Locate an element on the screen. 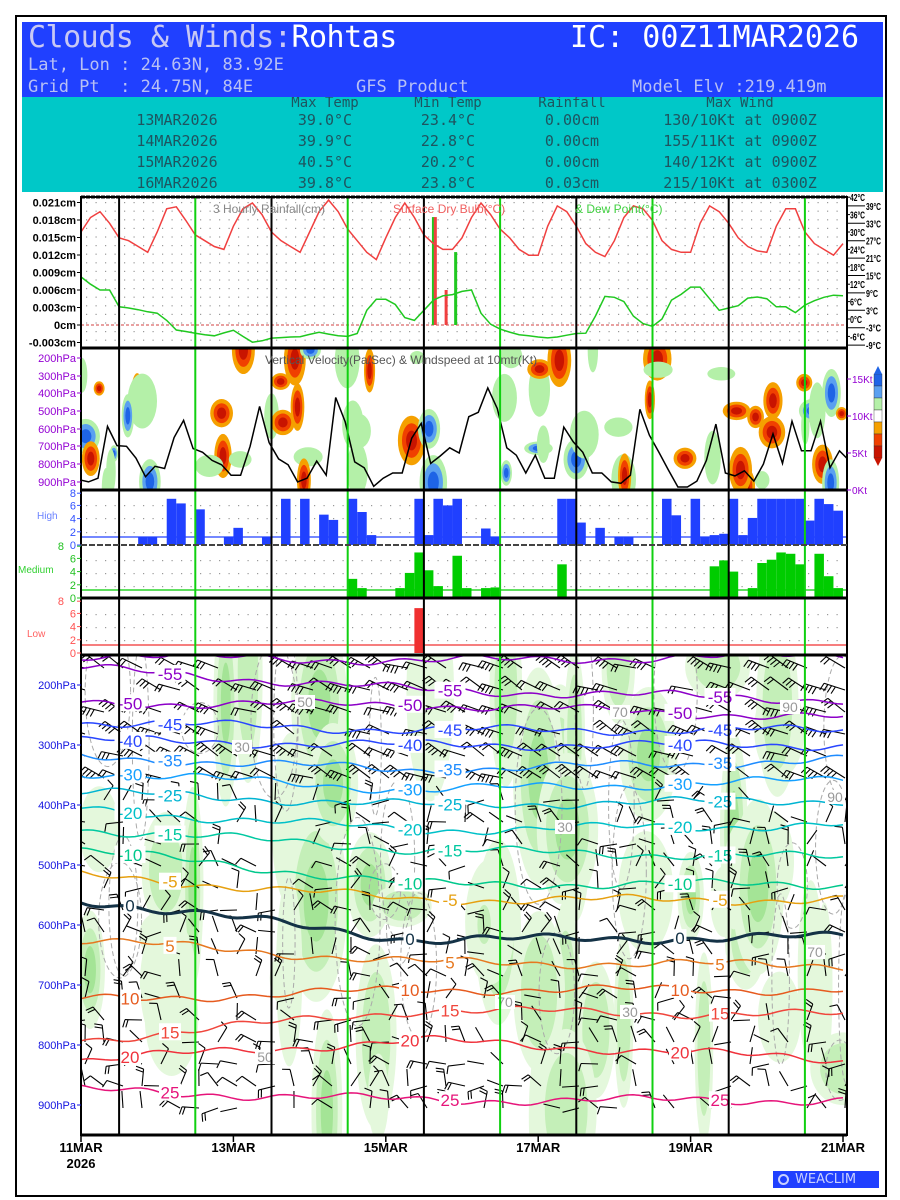 Image resolution: width=900 pixels, height=1200 pixels. row-rainfall: 0.00cm is located at coordinates (572, 141).